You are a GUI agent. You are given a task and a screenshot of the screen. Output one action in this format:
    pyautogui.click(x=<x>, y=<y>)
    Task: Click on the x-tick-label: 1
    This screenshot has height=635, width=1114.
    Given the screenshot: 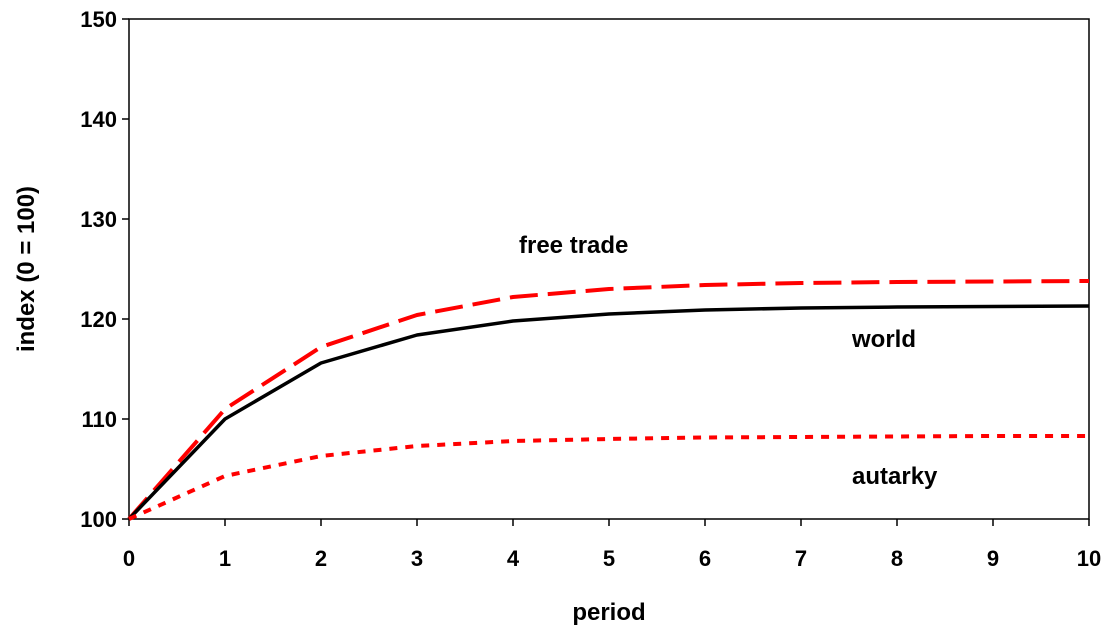 What is the action you would take?
    pyautogui.click(x=225, y=558)
    